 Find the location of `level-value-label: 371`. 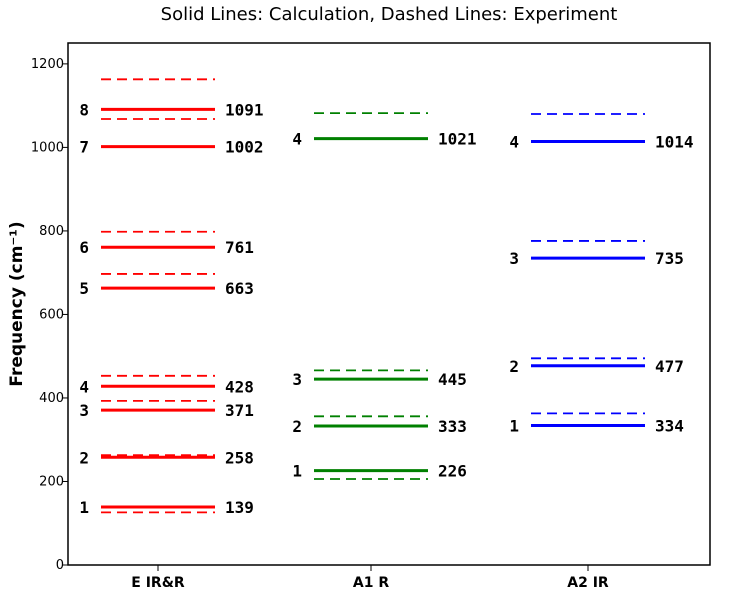

level-value-label: 371 is located at coordinates (239, 410).